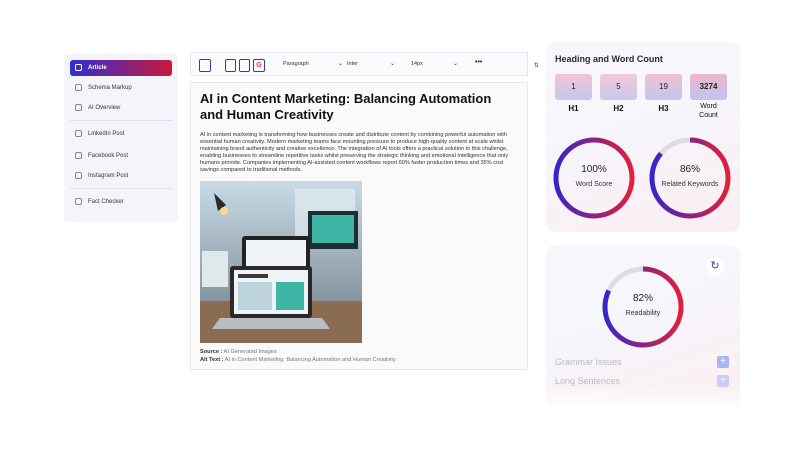 Image resolution: width=800 pixels, height=450 pixels. I want to click on count-label: Word Count, so click(708, 111).